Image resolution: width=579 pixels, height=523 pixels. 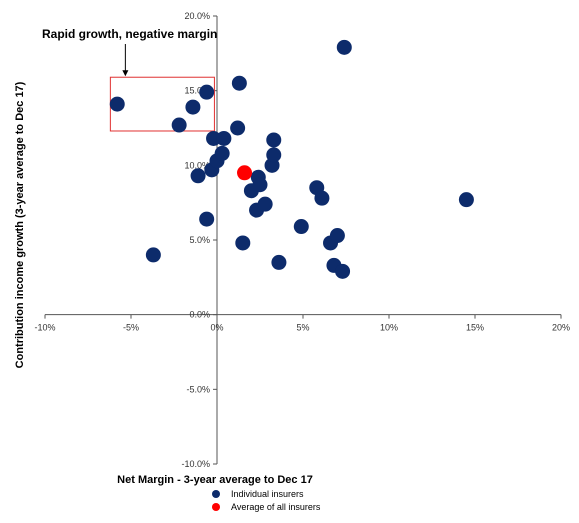 I want to click on y-tick-label: 15.0%, so click(x=197, y=91).